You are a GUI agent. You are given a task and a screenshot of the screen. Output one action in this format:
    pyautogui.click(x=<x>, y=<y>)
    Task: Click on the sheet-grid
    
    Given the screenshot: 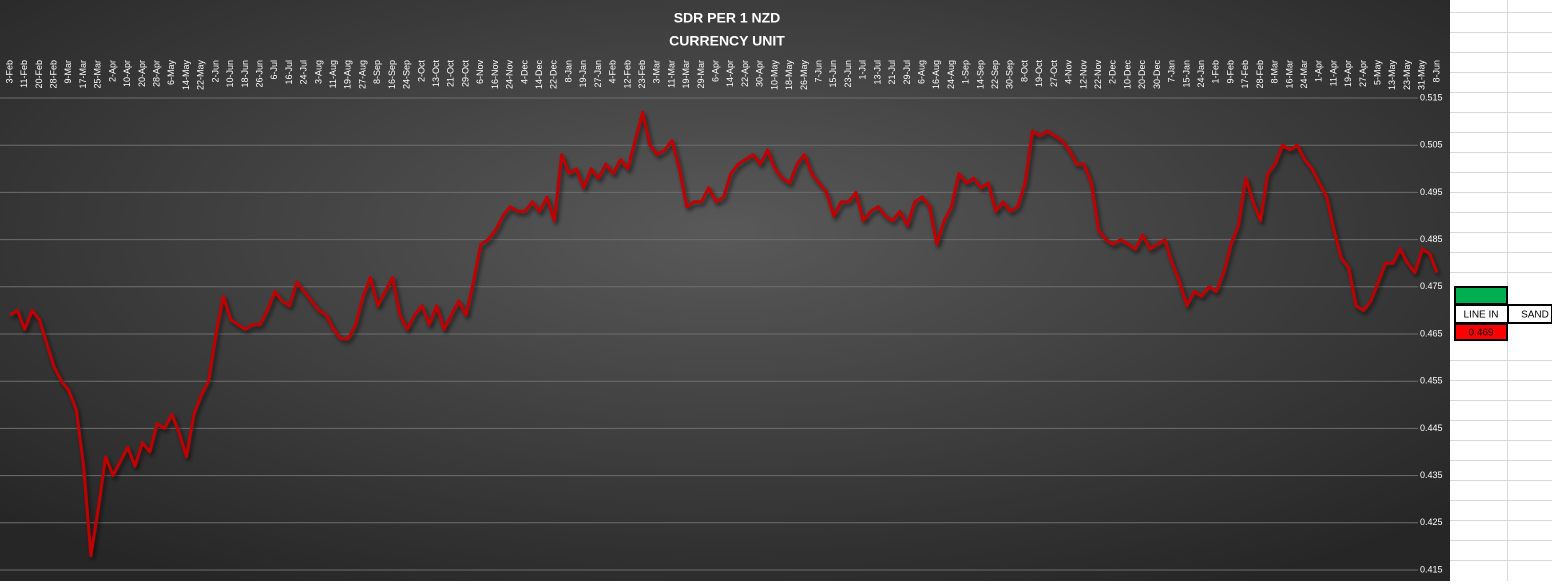 What is the action you would take?
    pyautogui.click(x=1501, y=290)
    